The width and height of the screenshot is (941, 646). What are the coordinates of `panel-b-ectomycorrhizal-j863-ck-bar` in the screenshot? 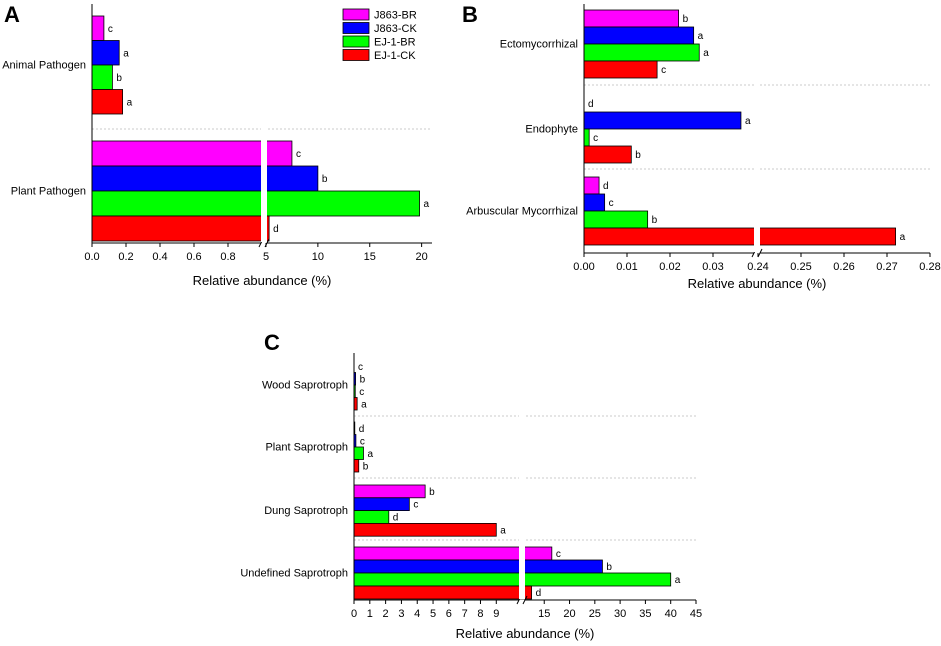 It's located at (639, 35).